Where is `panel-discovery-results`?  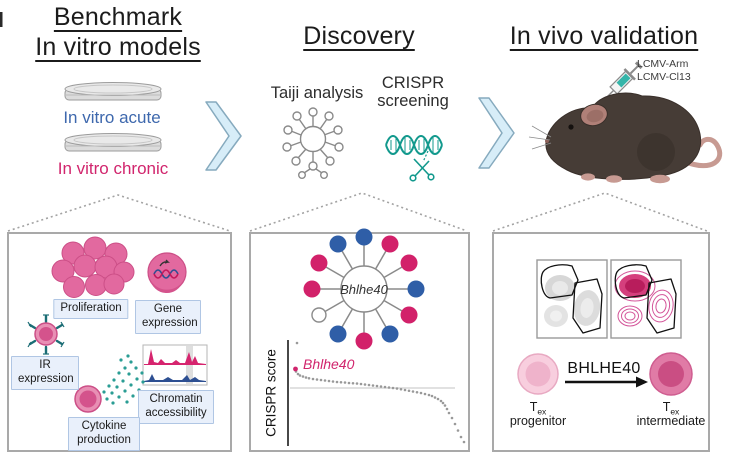
panel-discovery-results is located at coordinates (359, 342).